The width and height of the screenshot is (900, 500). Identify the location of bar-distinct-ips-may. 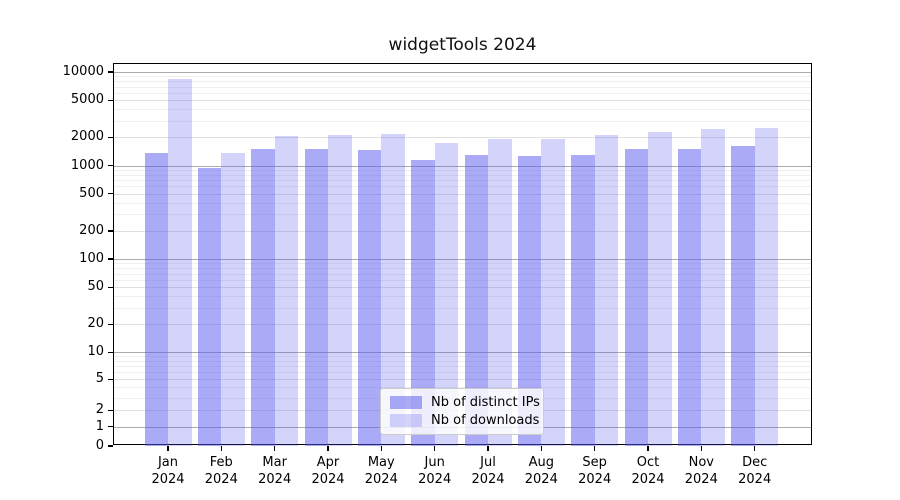
(369, 298).